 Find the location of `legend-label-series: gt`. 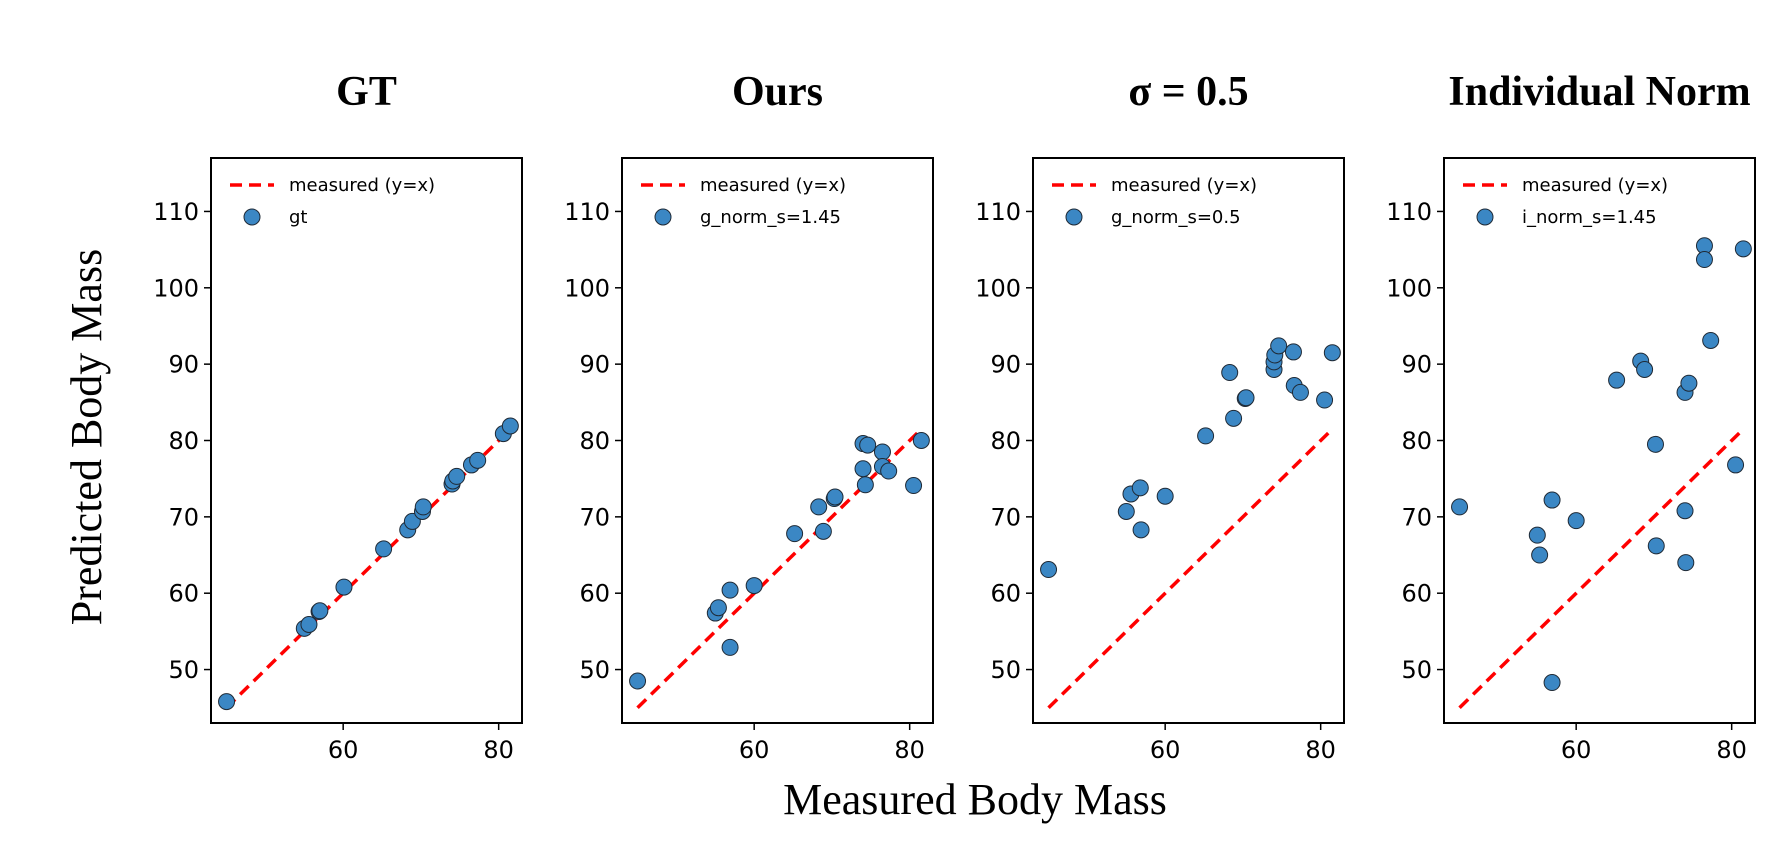

legend-label-series: gt is located at coordinates (298, 217).